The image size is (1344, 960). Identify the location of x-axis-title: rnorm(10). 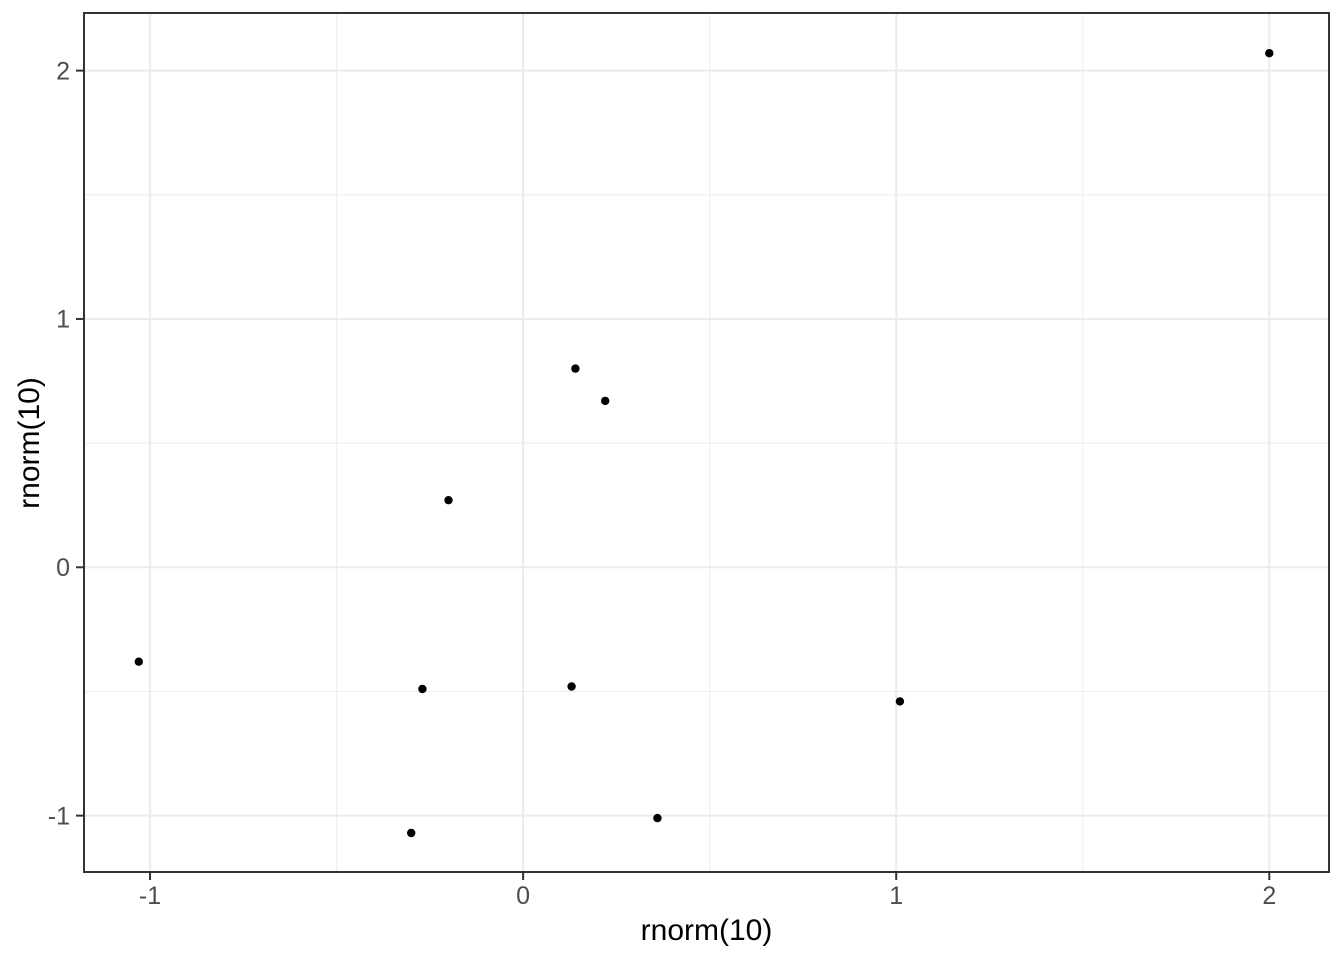
(706, 930).